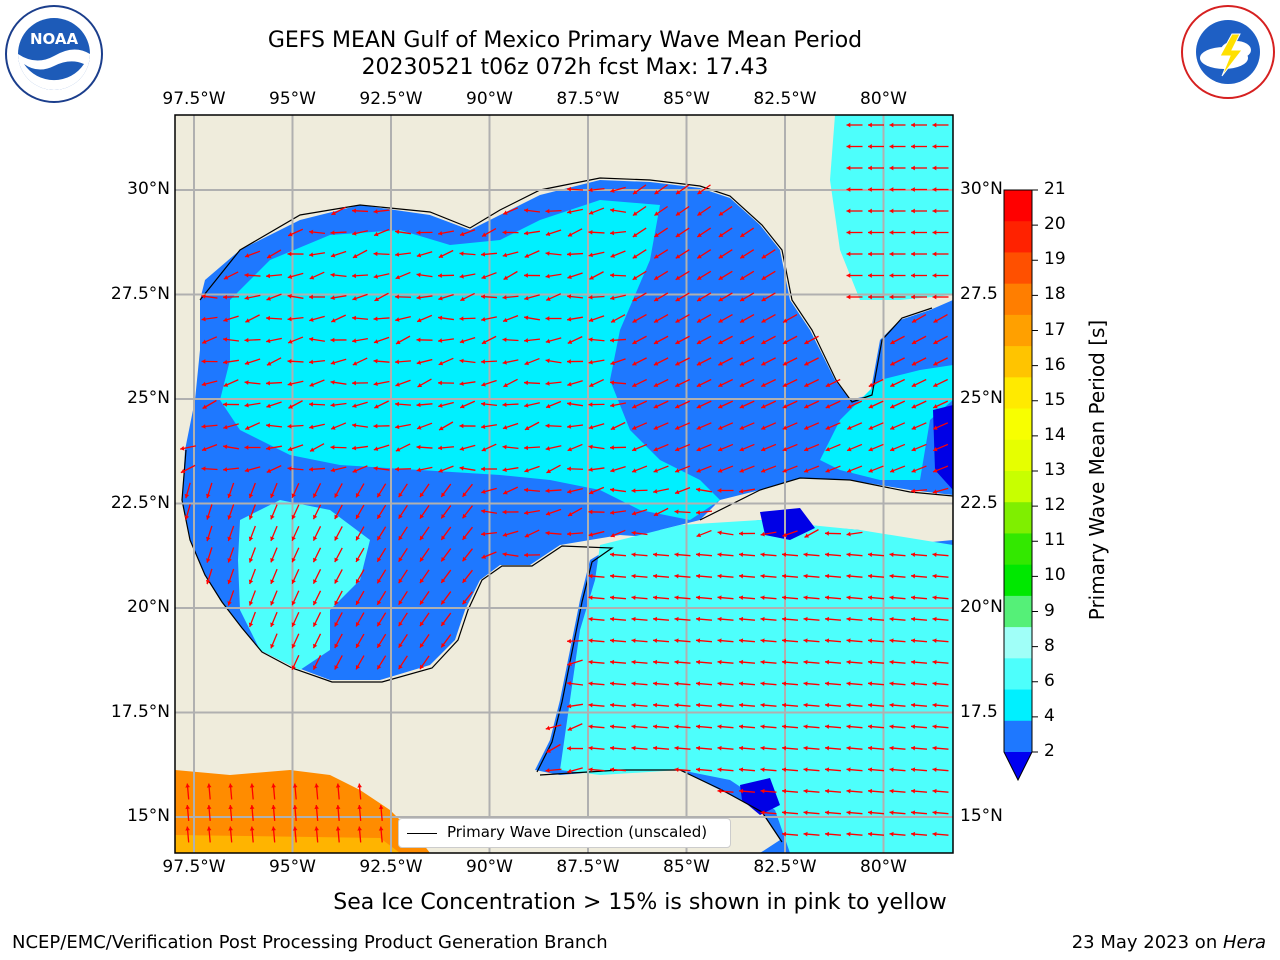  Describe the element at coordinates (470, 360) in the screenshot. I see `sea-4-6s-central` at that location.